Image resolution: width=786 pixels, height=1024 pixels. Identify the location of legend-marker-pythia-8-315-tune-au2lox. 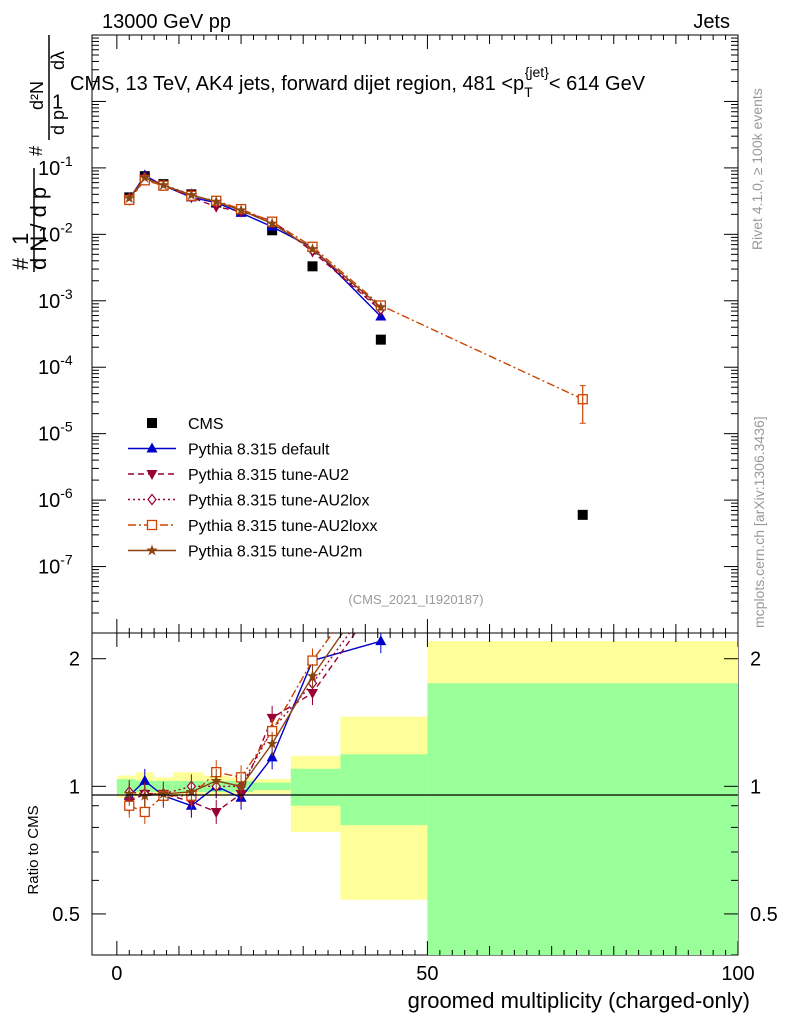
(152, 499).